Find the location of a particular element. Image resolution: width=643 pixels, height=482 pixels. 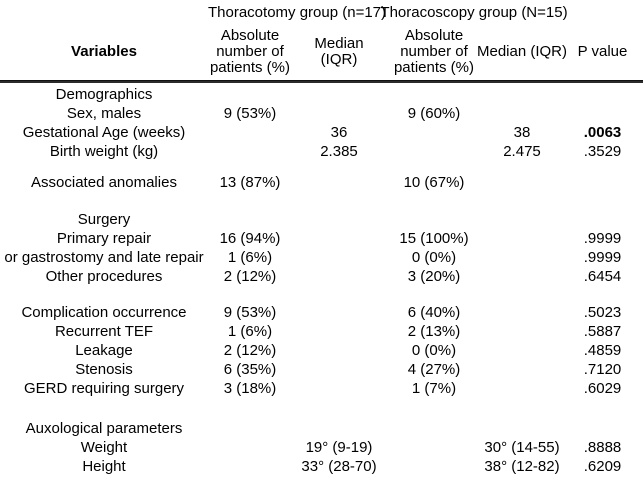

row-label: Primary repair is located at coordinates (104, 238).